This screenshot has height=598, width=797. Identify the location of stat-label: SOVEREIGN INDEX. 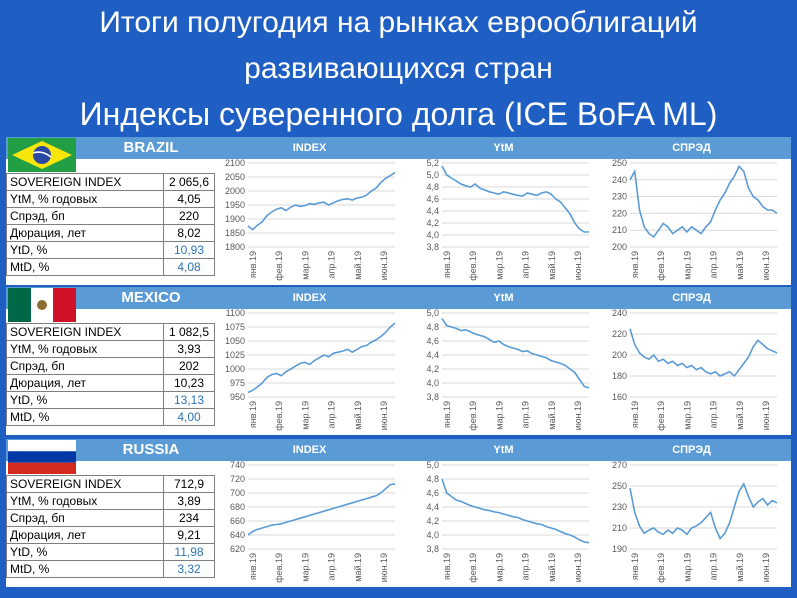
(85, 332).